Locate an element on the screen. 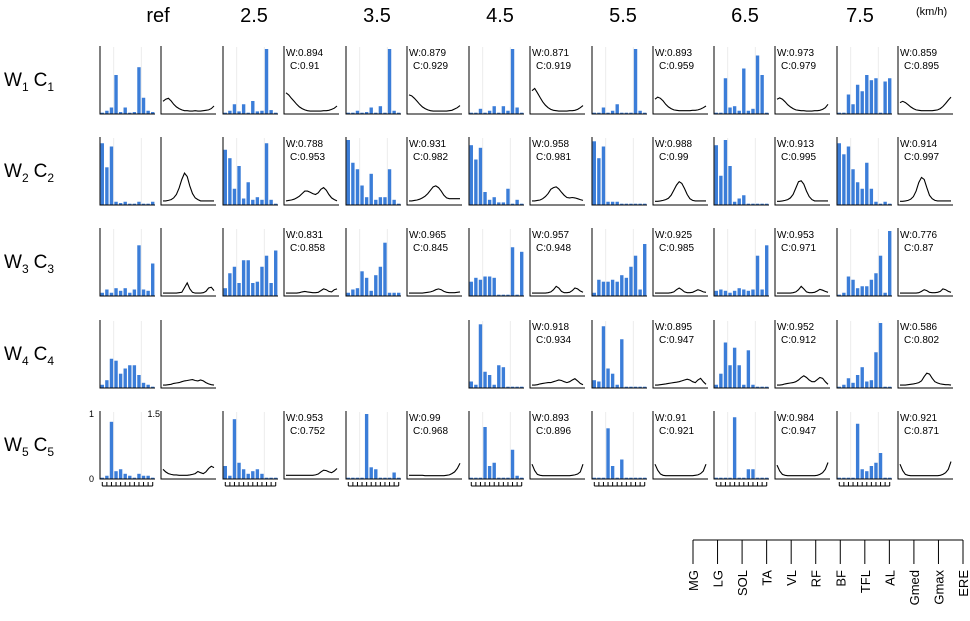 The image size is (970, 621). c-similarity: C:0.995 is located at coordinates (798, 157).